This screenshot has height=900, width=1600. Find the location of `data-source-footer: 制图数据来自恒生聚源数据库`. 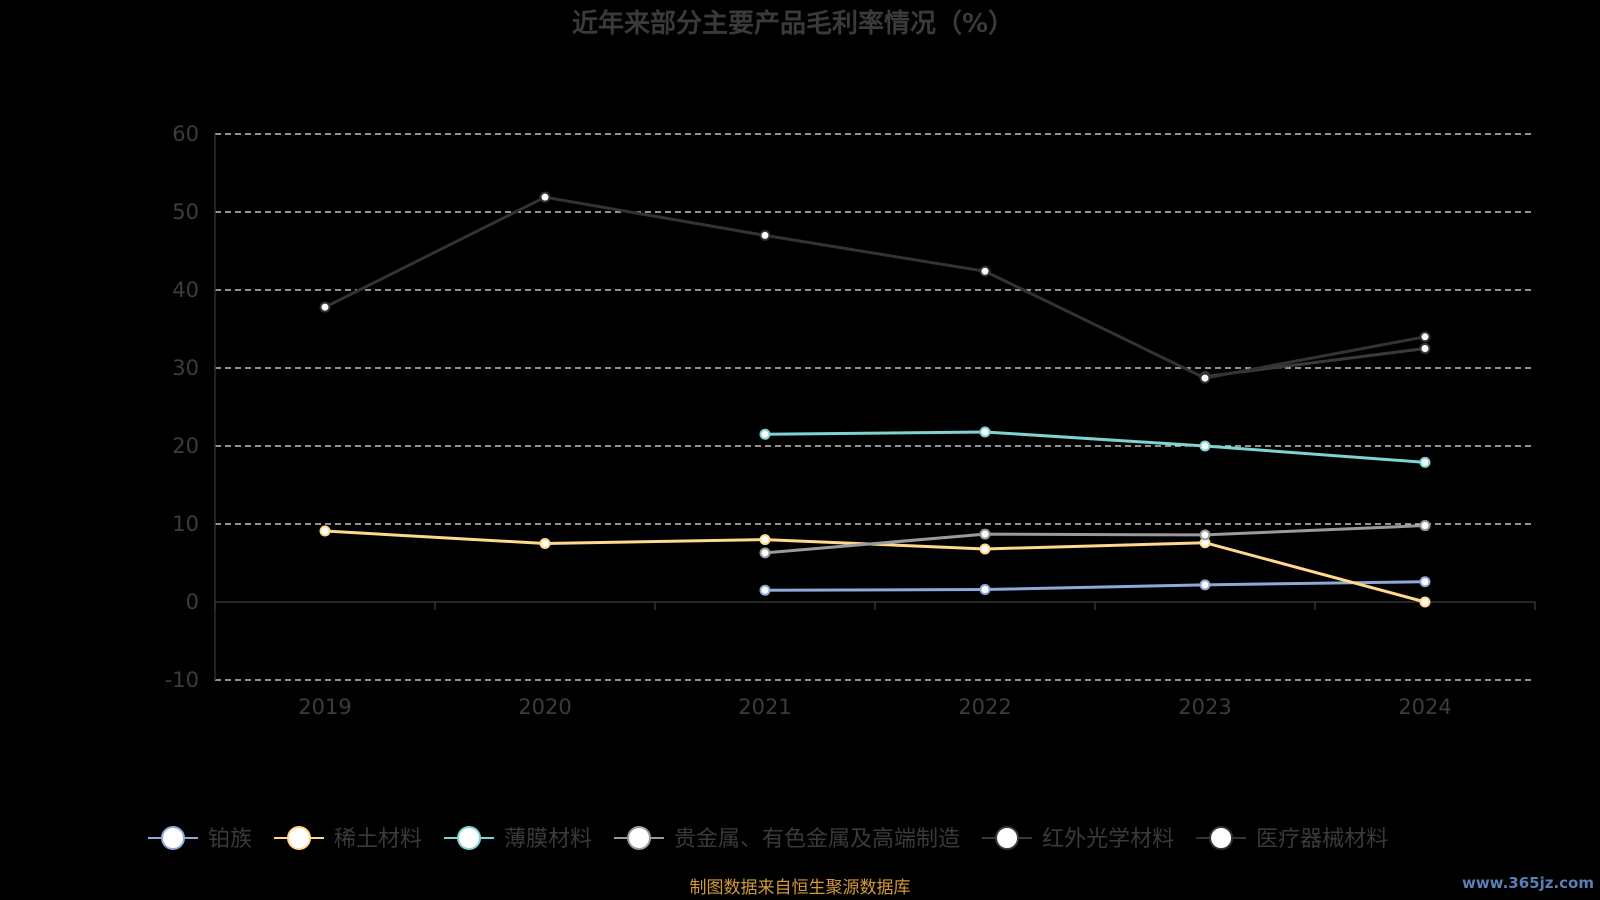

data-source-footer: 制图数据来自恒生聚源数据库 is located at coordinates (800, 888).